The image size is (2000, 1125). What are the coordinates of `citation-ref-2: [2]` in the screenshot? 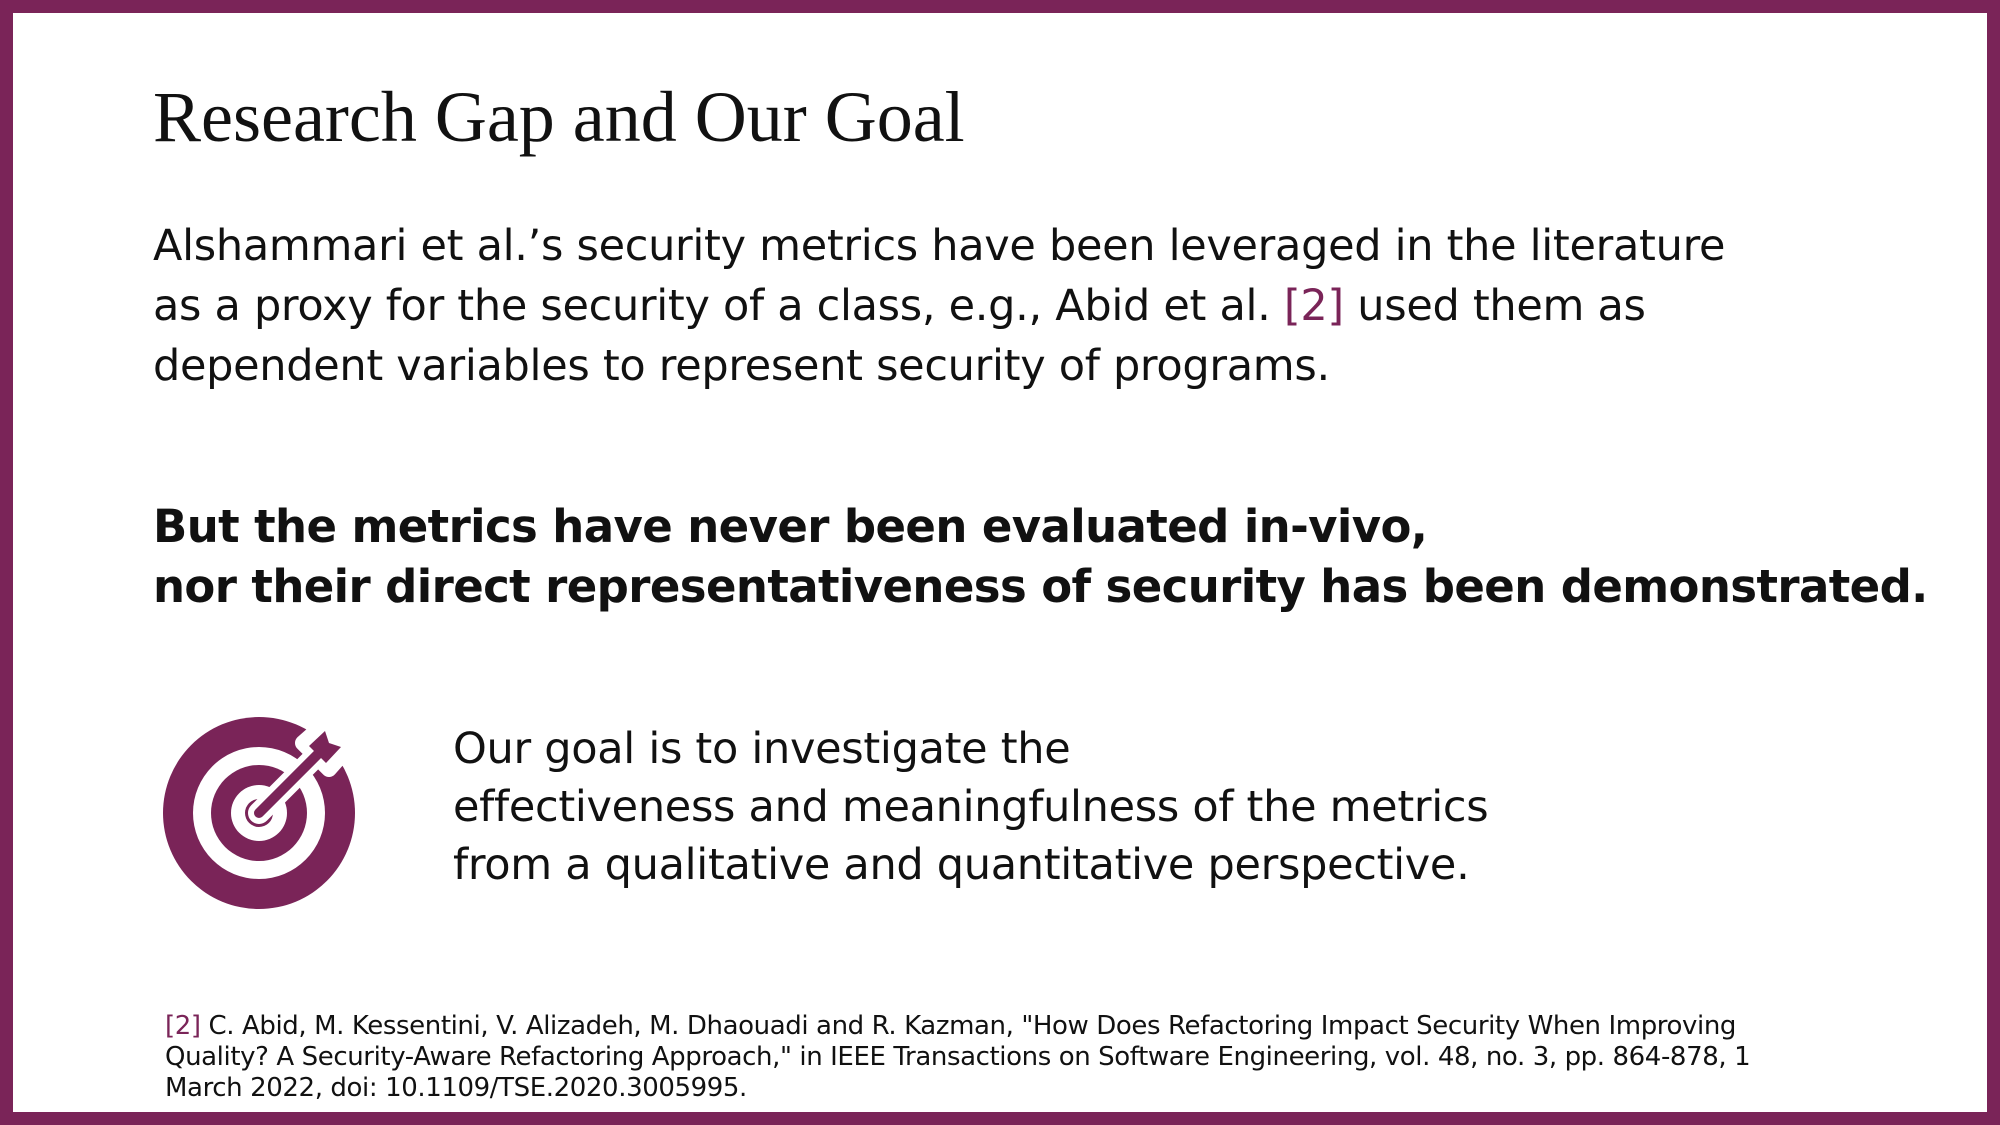 It's located at (1313, 306).